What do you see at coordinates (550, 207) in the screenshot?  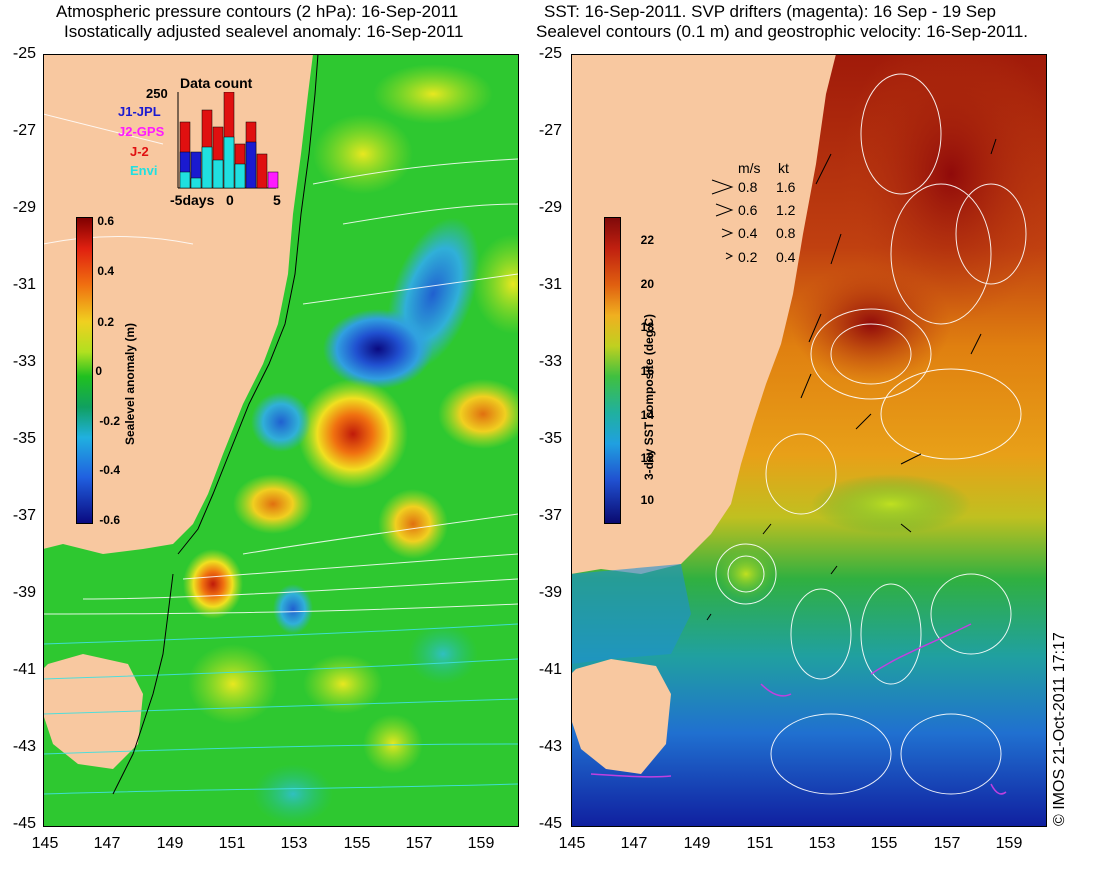 I see `right-ytick: -29` at bounding box center [550, 207].